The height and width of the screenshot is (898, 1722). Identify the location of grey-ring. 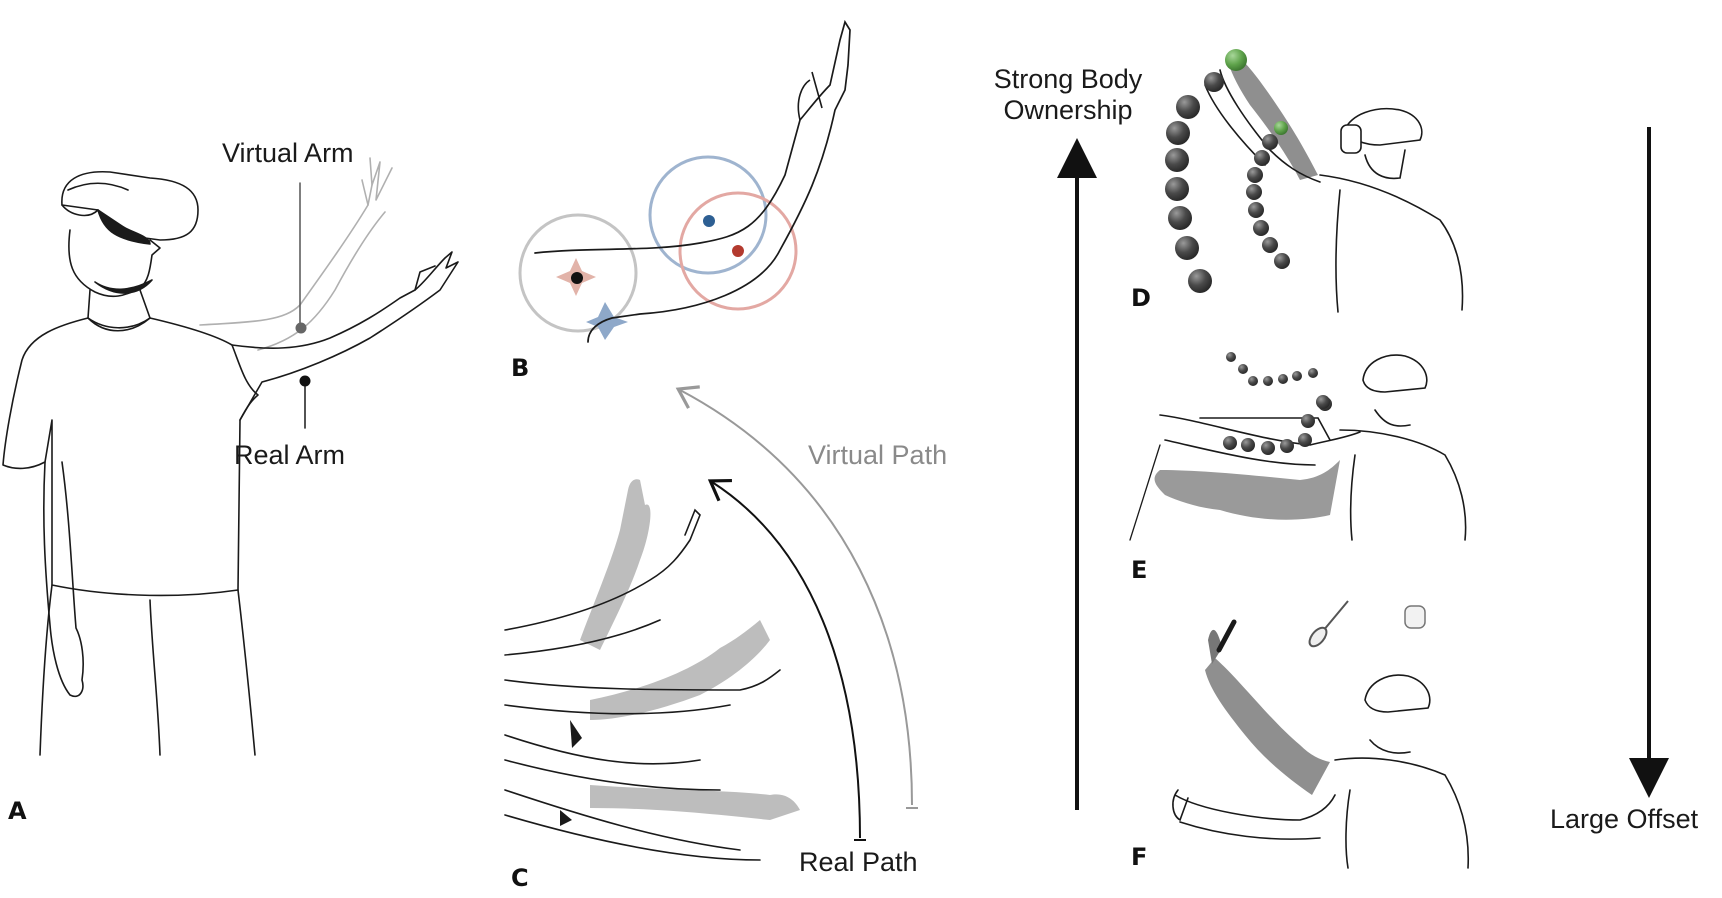
(578, 273).